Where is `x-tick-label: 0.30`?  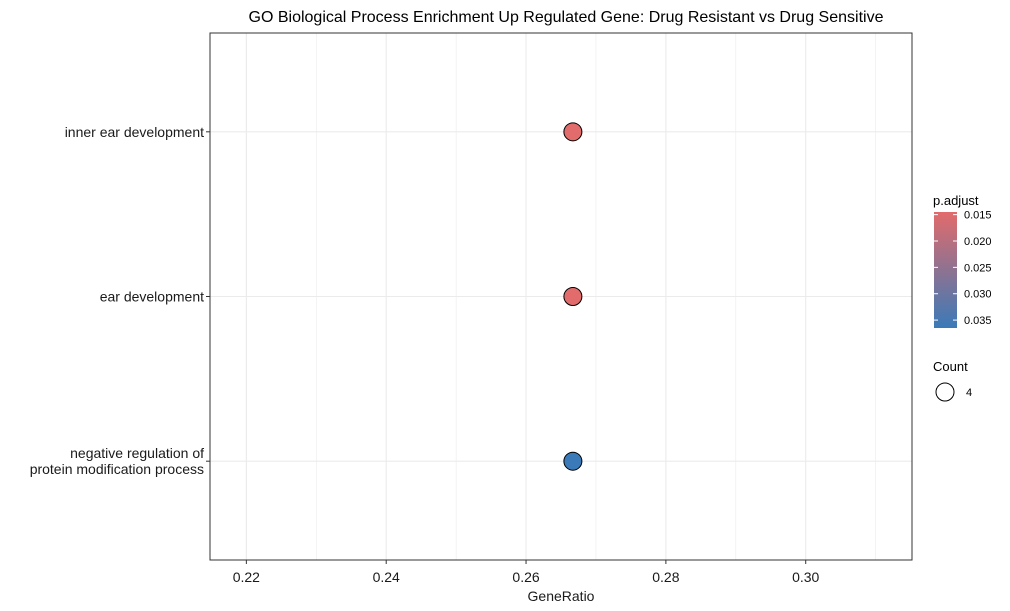 x-tick-label: 0.30 is located at coordinates (805, 577).